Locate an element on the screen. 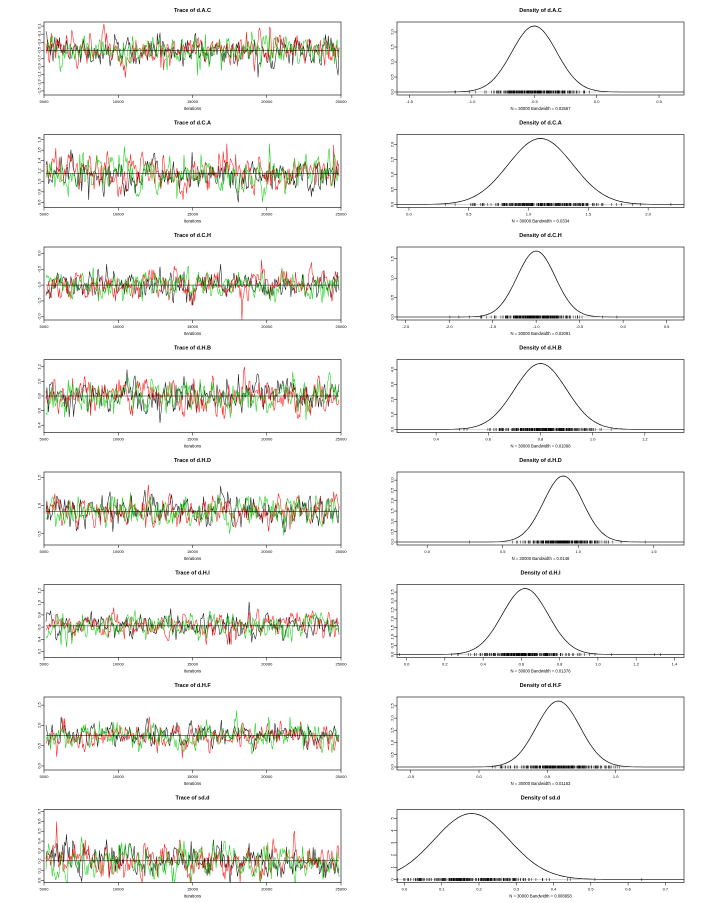  density-y-tick-label: 2 is located at coordinates (391, 854).